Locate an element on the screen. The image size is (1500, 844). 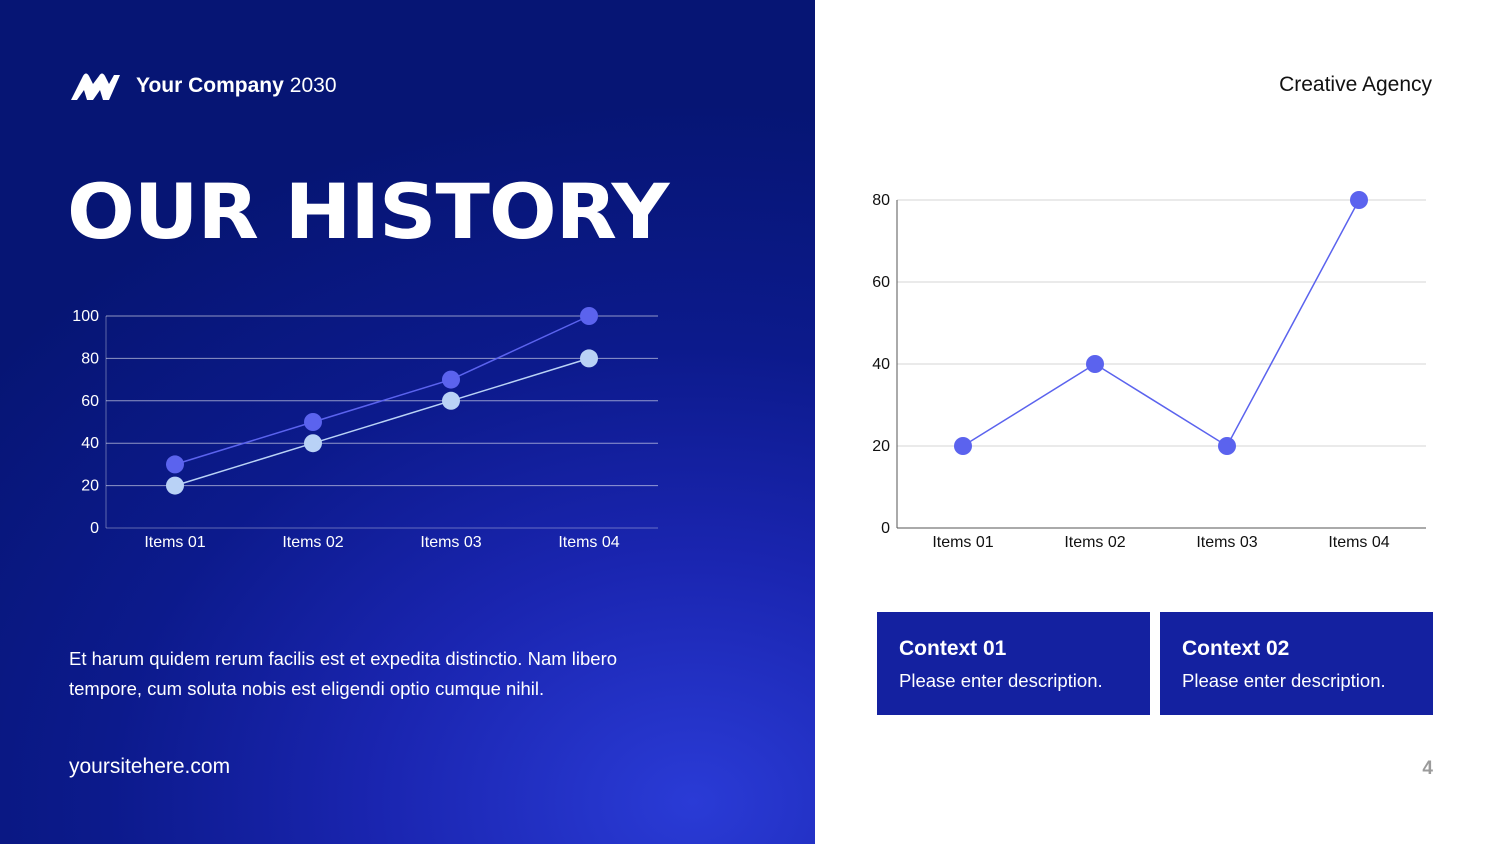
company-name: Your Company is located at coordinates (210, 85).